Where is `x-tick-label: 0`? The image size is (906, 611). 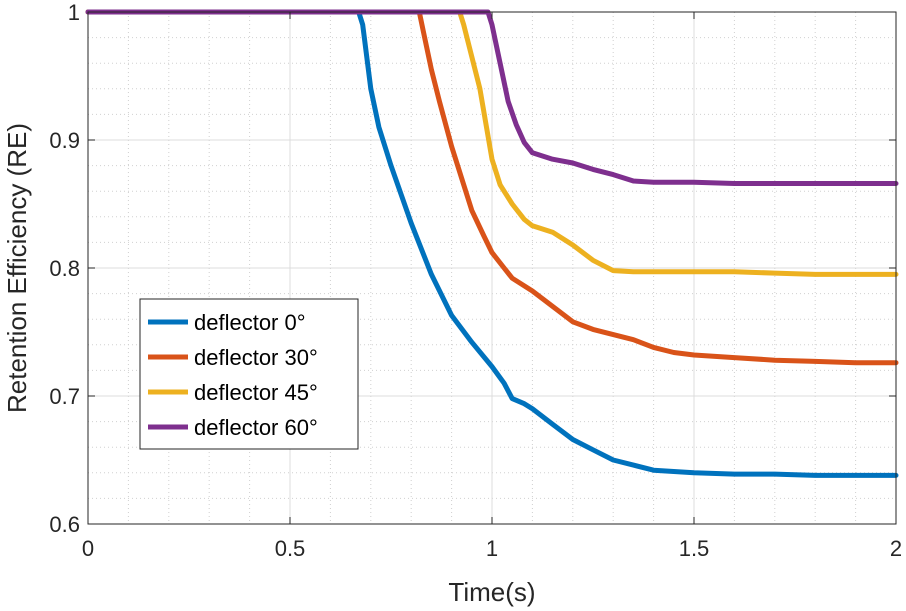
x-tick-label: 0 is located at coordinates (88, 548).